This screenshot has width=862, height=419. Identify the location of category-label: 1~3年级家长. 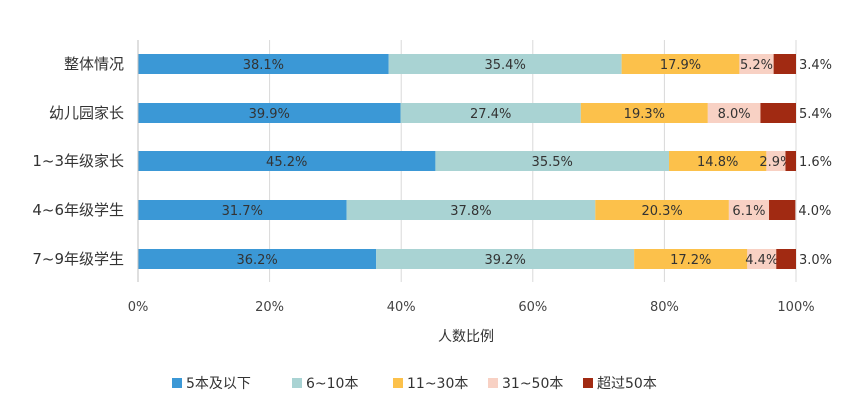
(78, 161).